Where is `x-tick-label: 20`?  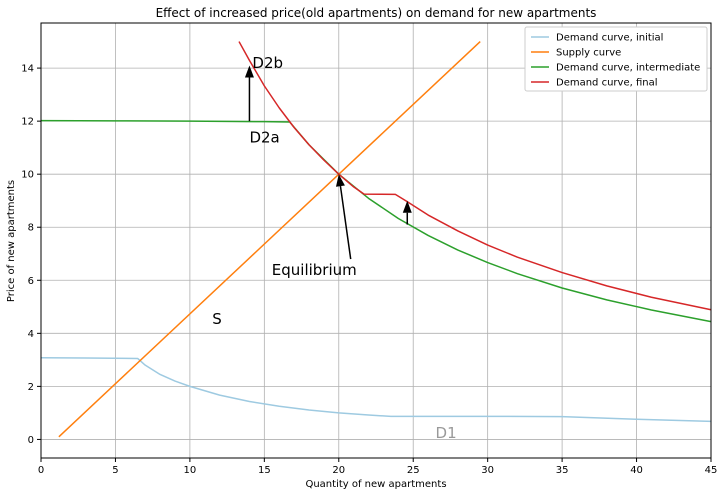 x-tick-label: 20 is located at coordinates (338, 470).